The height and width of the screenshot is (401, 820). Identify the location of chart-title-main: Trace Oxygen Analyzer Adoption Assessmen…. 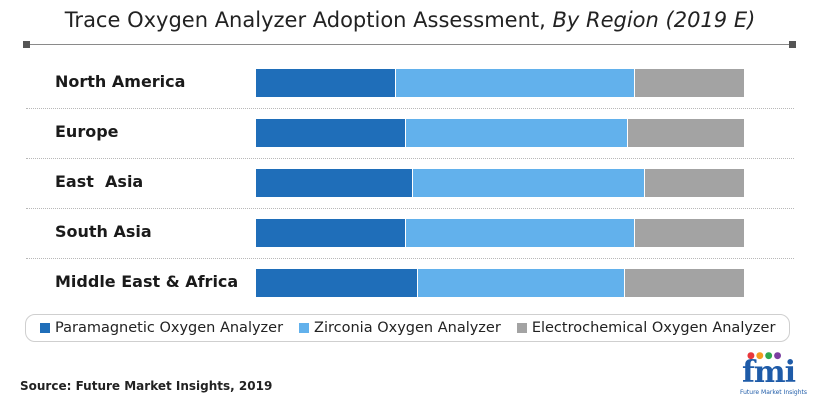
(305, 20).